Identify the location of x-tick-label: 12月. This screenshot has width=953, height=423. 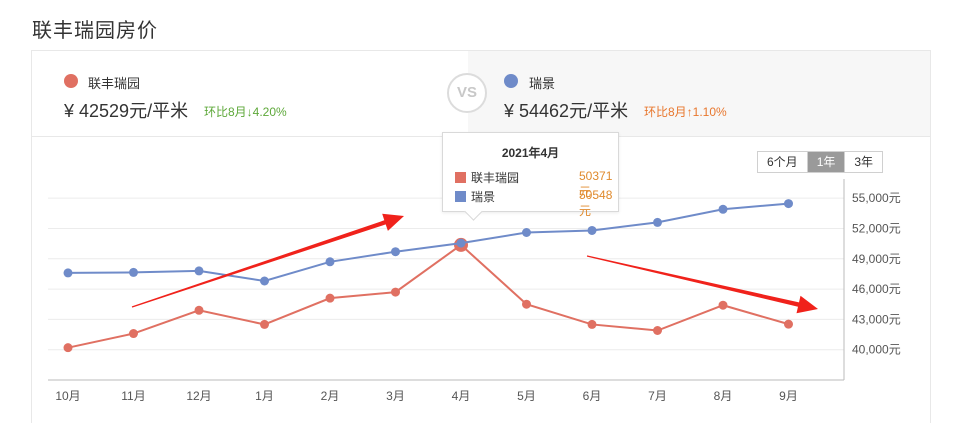
(198, 396).